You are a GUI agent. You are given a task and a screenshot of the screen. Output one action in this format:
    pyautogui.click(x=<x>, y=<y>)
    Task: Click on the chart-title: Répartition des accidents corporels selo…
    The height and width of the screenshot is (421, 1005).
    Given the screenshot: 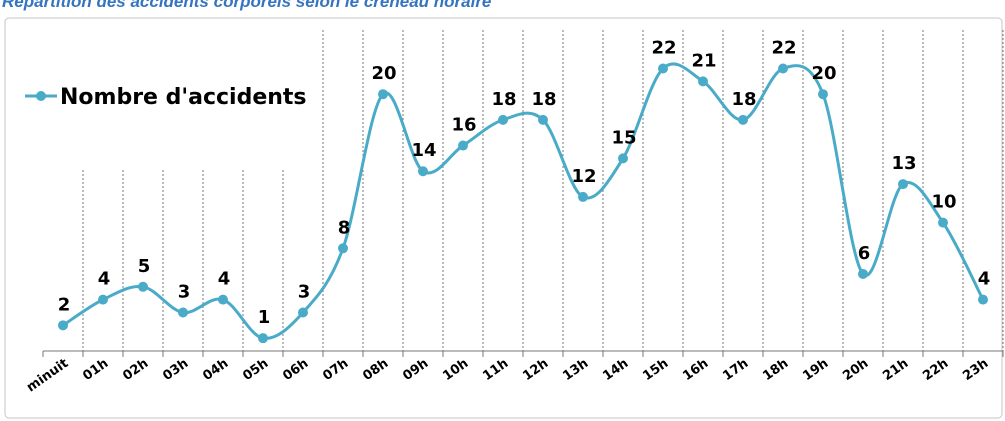 What is the action you would take?
    pyautogui.click(x=246, y=5)
    